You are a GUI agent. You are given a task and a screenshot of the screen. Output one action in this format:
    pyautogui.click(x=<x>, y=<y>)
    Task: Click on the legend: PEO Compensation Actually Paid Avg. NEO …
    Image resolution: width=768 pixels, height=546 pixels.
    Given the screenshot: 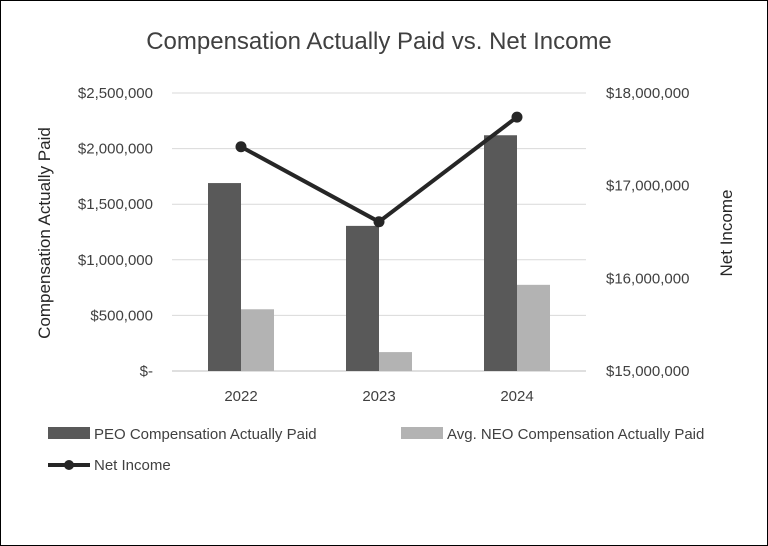 What is the action you would take?
    pyautogui.click(x=376, y=450)
    